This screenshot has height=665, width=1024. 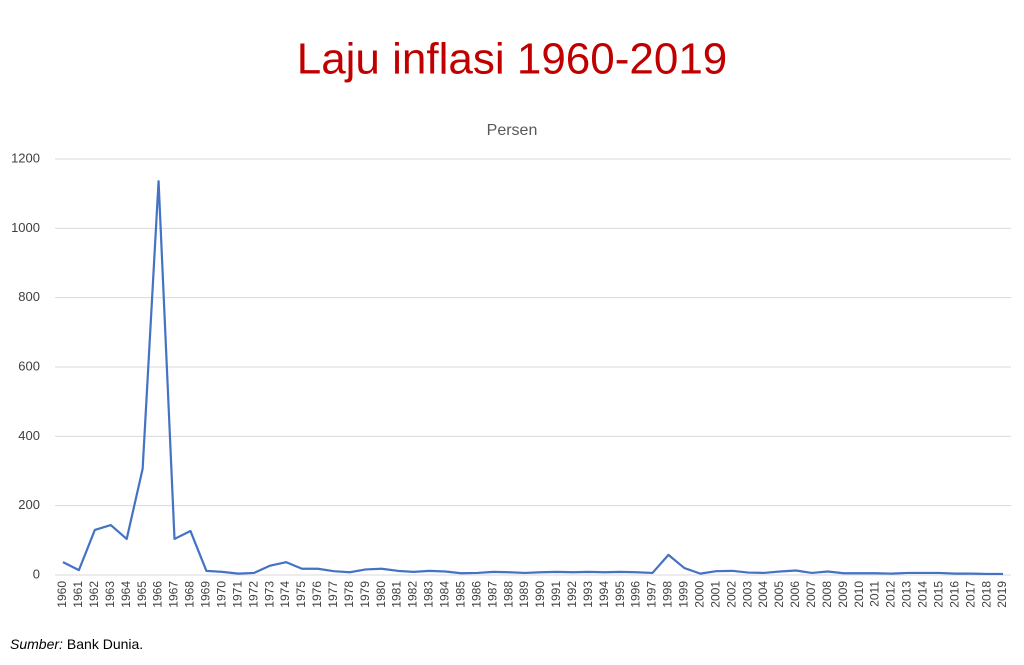 What do you see at coordinates (540, 594) in the screenshot?
I see `x-tick-label: 1990` at bounding box center [540, 594].